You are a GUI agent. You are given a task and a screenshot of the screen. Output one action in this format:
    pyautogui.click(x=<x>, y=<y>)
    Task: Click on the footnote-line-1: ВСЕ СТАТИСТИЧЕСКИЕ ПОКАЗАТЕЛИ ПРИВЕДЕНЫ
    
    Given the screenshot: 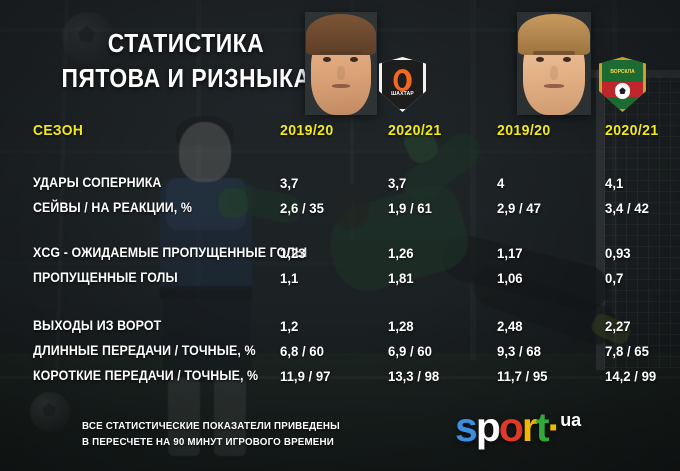 What is the action you would take?
    pyautogui.click(x=211, y=426)
    